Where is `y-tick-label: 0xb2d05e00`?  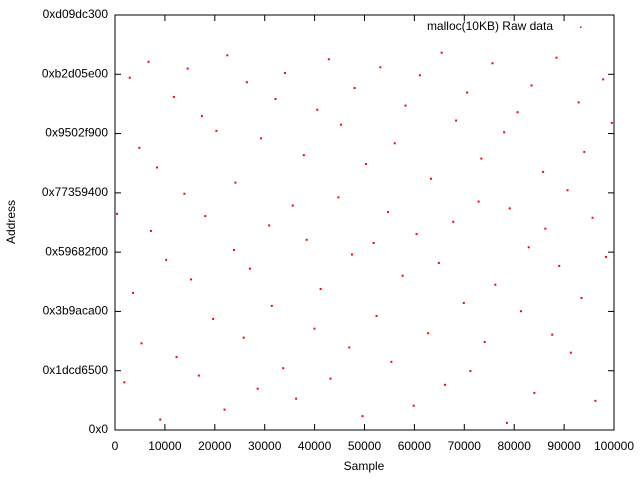 y-tick-label: 0xb2d05e00 is located at coordinates (75, 73).